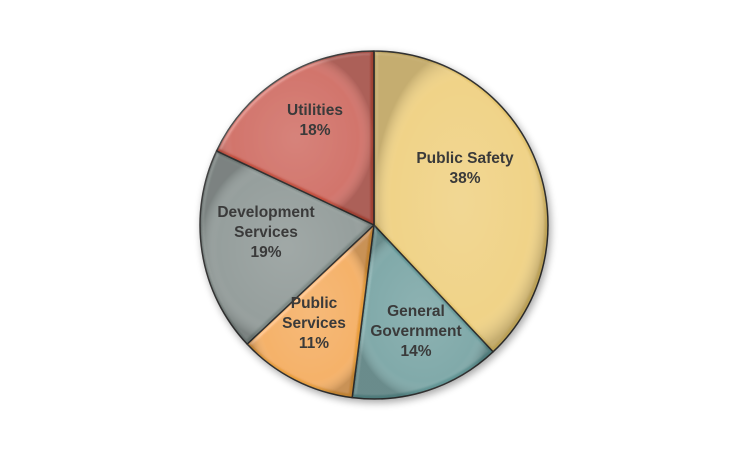  I want to click on slice-label-development-services: Development Services 19%, so click(265, 232).